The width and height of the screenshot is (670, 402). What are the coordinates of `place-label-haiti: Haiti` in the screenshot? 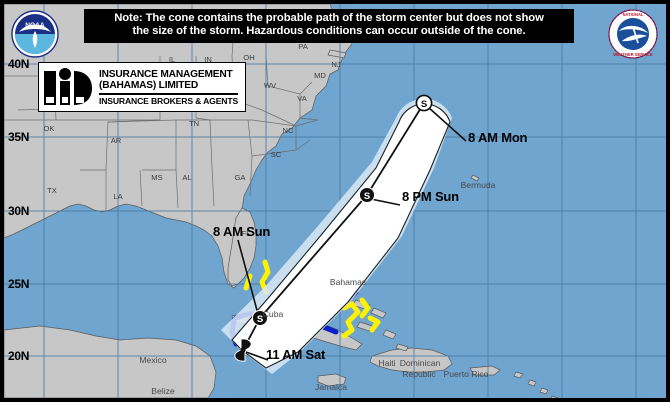 It's located at (386, 363).